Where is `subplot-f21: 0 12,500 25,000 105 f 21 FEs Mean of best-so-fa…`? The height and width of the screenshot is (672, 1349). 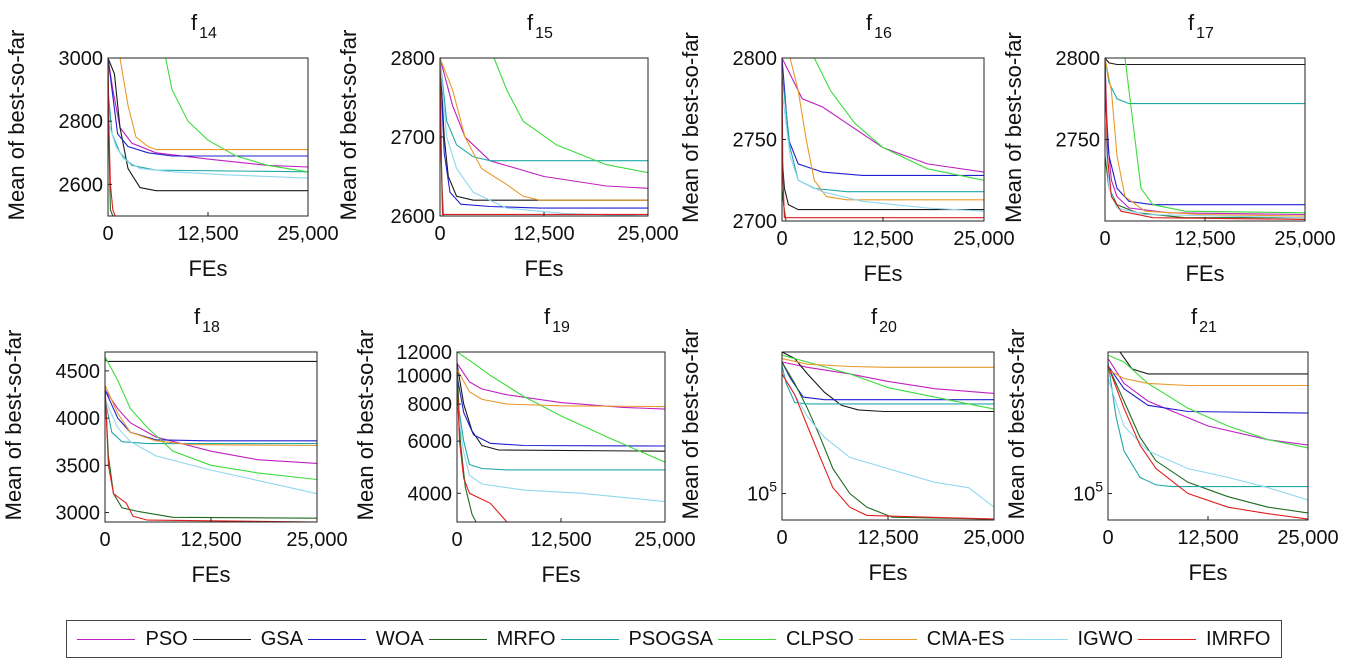 subplot-f21: 0 12,500 25,000 105 f 21 FEs Mean of best-so-fa… is located at coordinates (1171, 444).